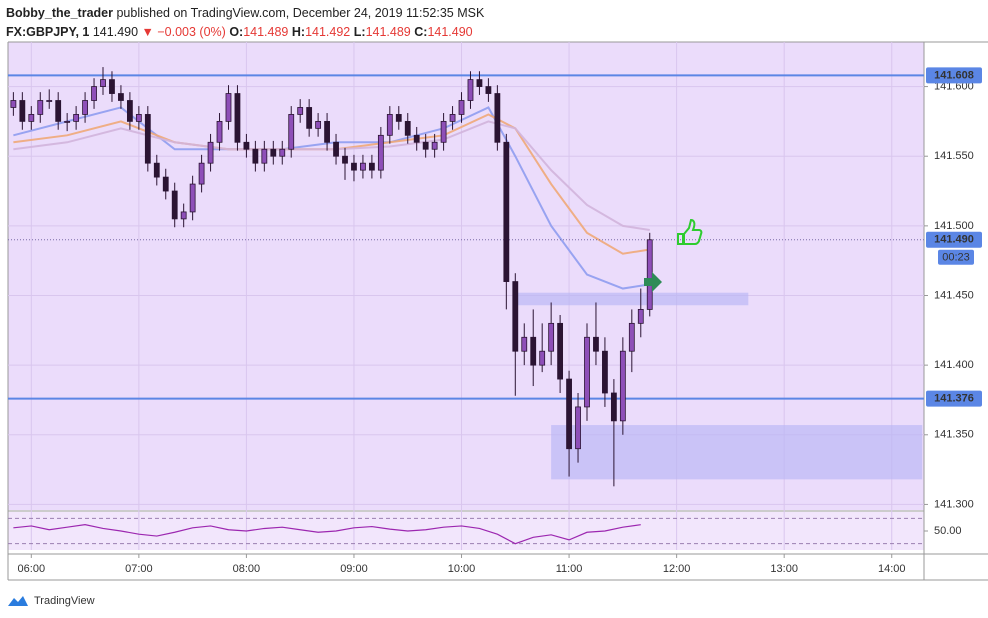 The width and height of the screenshot is (988, 618). Describe the element at coordinates (954, 226) in the screenshot. I see `y-tick-label: 141.500` at that location.